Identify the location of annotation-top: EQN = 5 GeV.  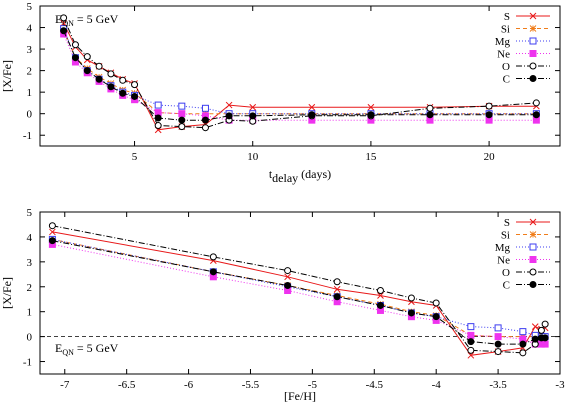
(87, 20).